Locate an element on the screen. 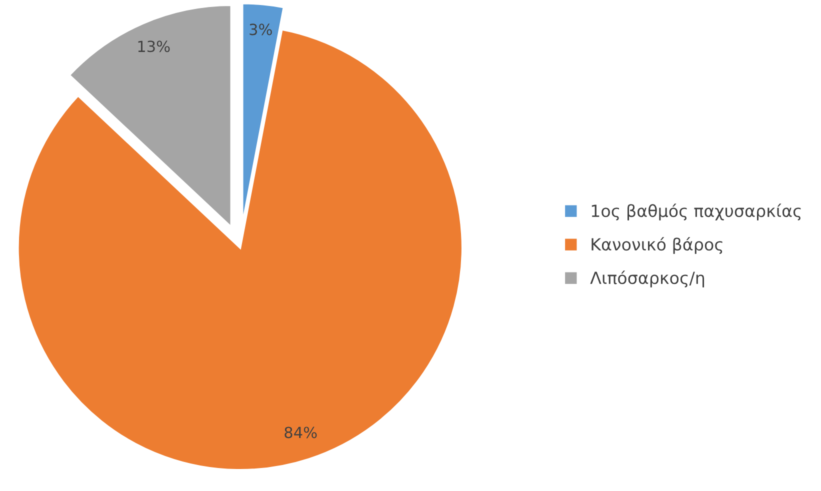 The width and height of the screenshot is (821, 491). data-label: 3% is located at coordinates (261, 30).